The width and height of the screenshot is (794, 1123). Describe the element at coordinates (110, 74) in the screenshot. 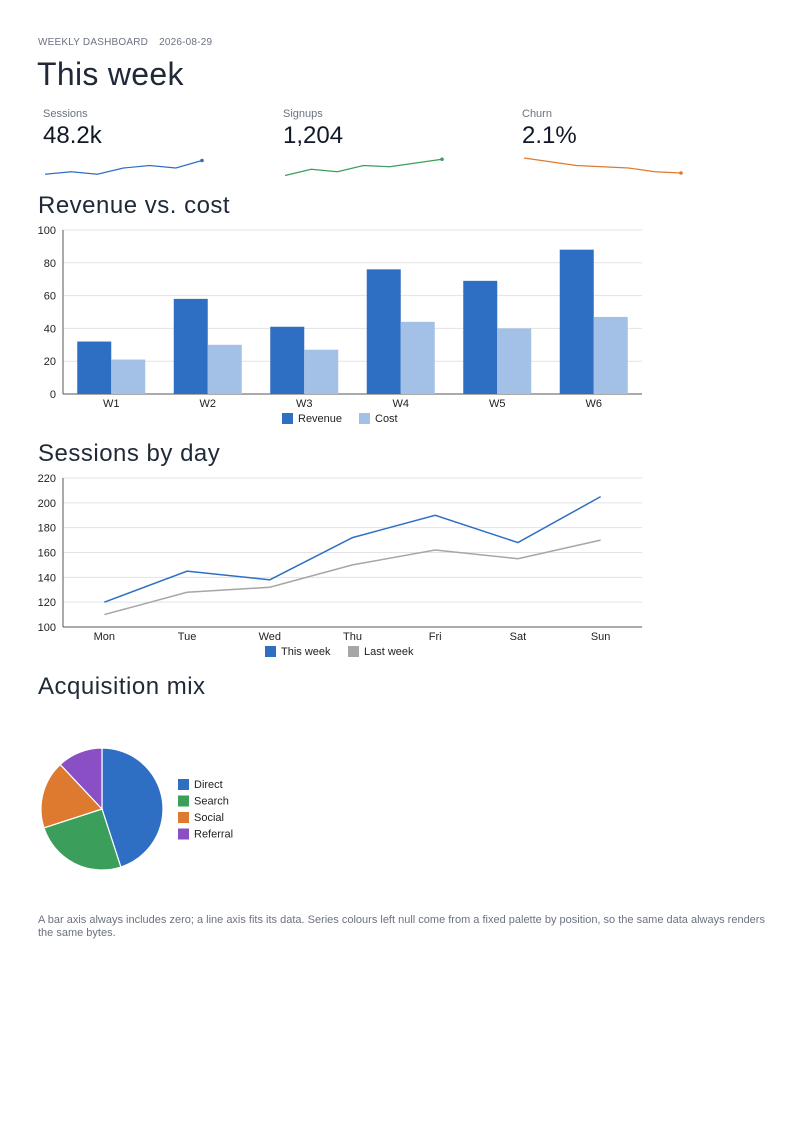

I see `page-title: This week` at that location.